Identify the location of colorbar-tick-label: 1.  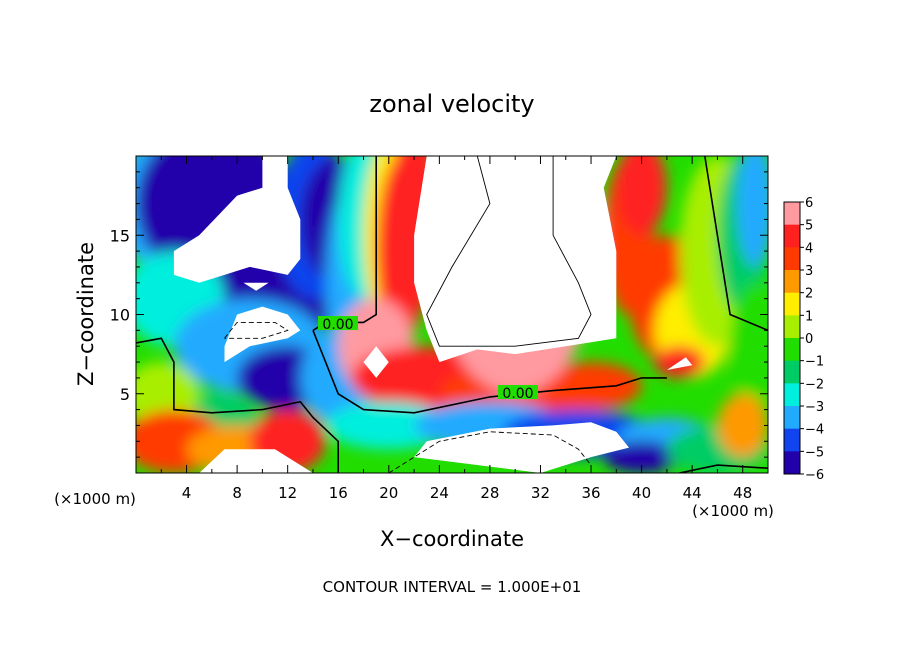
(809, 316).